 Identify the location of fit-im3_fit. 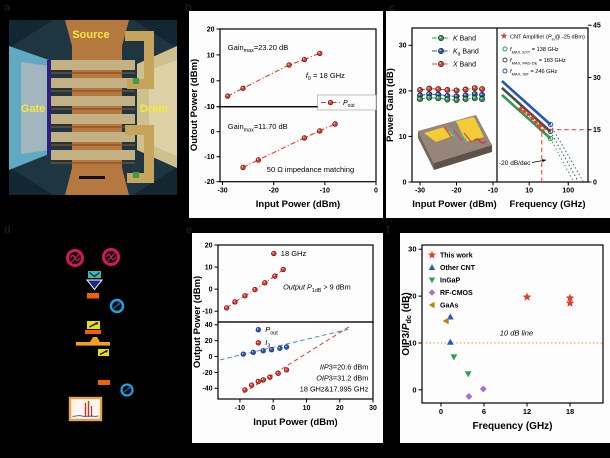
(296, 359).